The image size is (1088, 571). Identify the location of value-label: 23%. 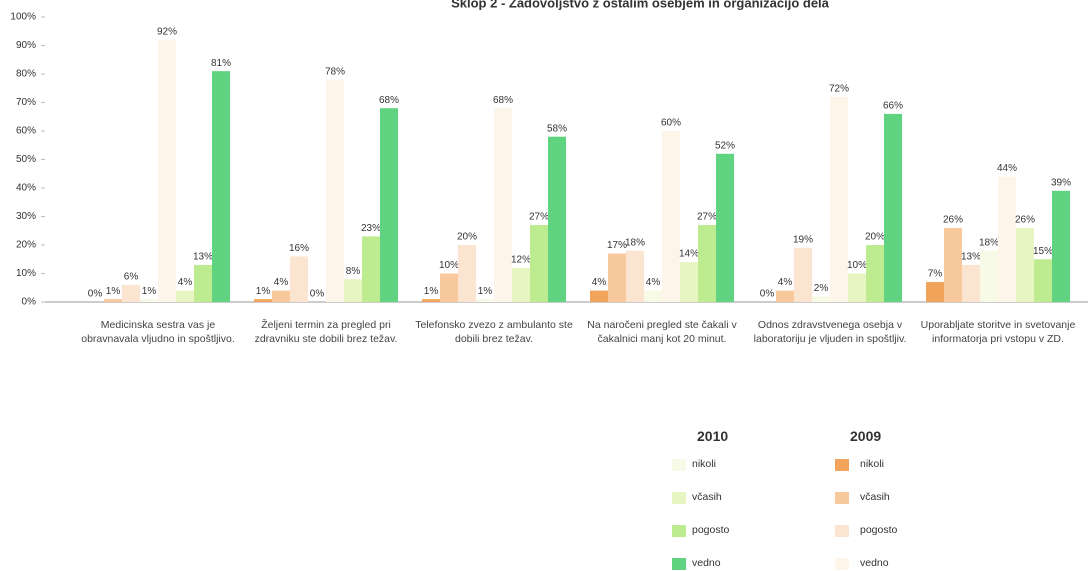
(371, 228).